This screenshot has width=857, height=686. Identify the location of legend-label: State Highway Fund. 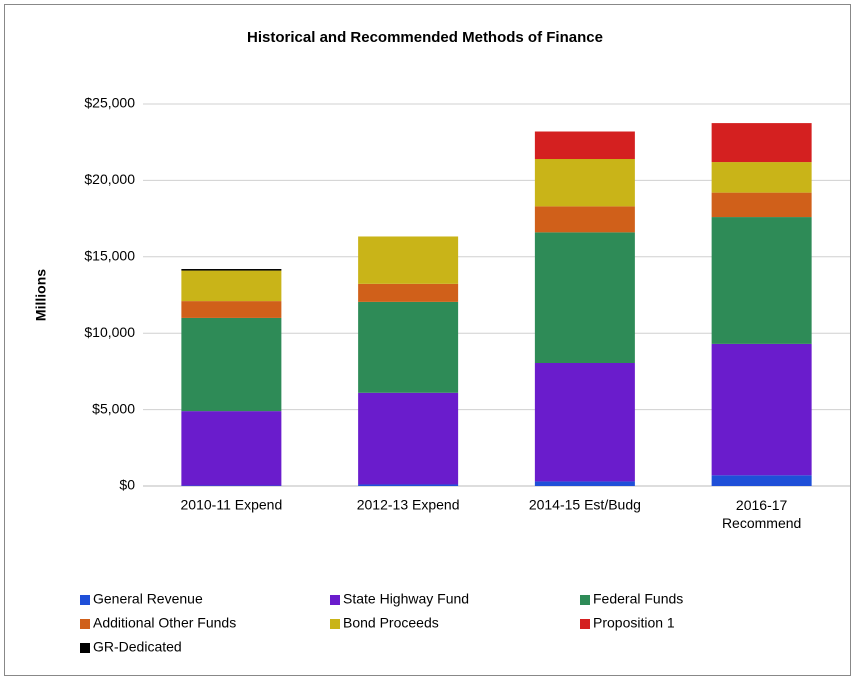
(406, 599).